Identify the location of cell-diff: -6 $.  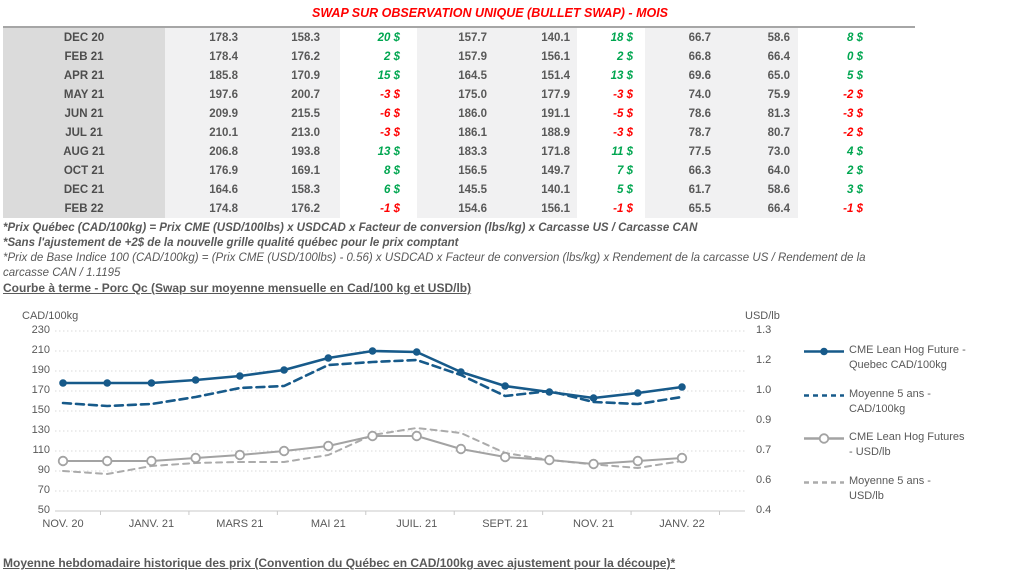
(378, 113).